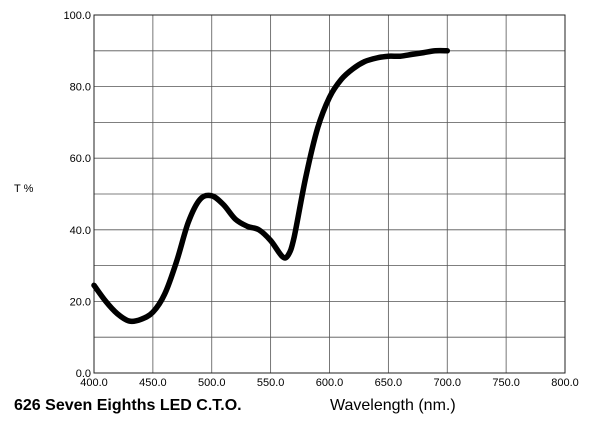 This screenshot has height=422, width=595. What do you see at coordinates (565, 383) in the screenshot?
I see `x-tick-label: 800.0` at bounding box center [565, 383].